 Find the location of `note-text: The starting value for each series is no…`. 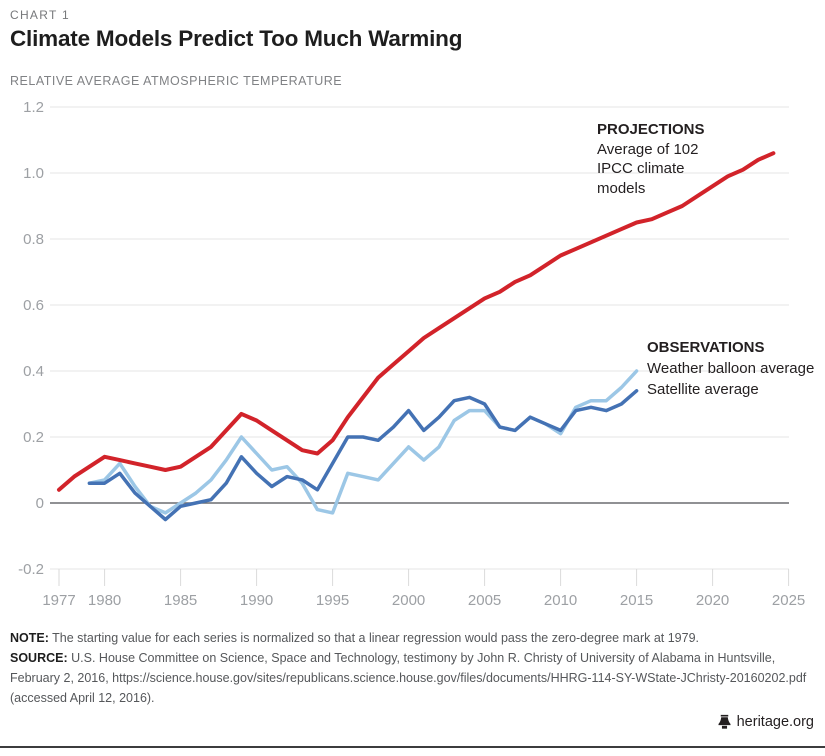

note-text: The starting value for each series is no… is located at coordinates (376, 638).